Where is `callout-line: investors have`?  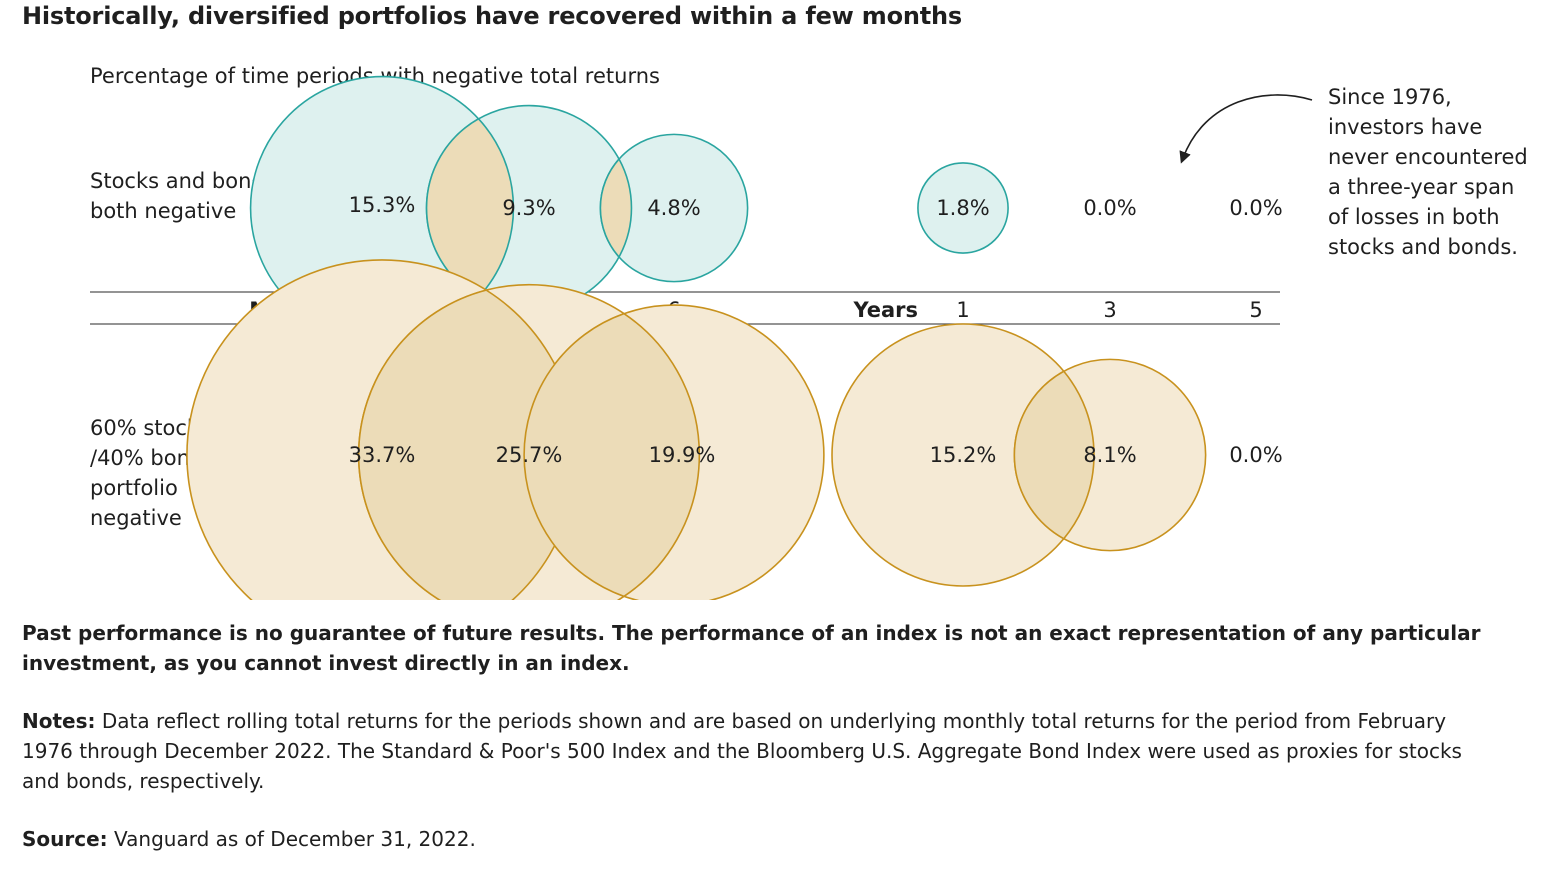
callout-line: investors have is located at coordinates (1405, 127).